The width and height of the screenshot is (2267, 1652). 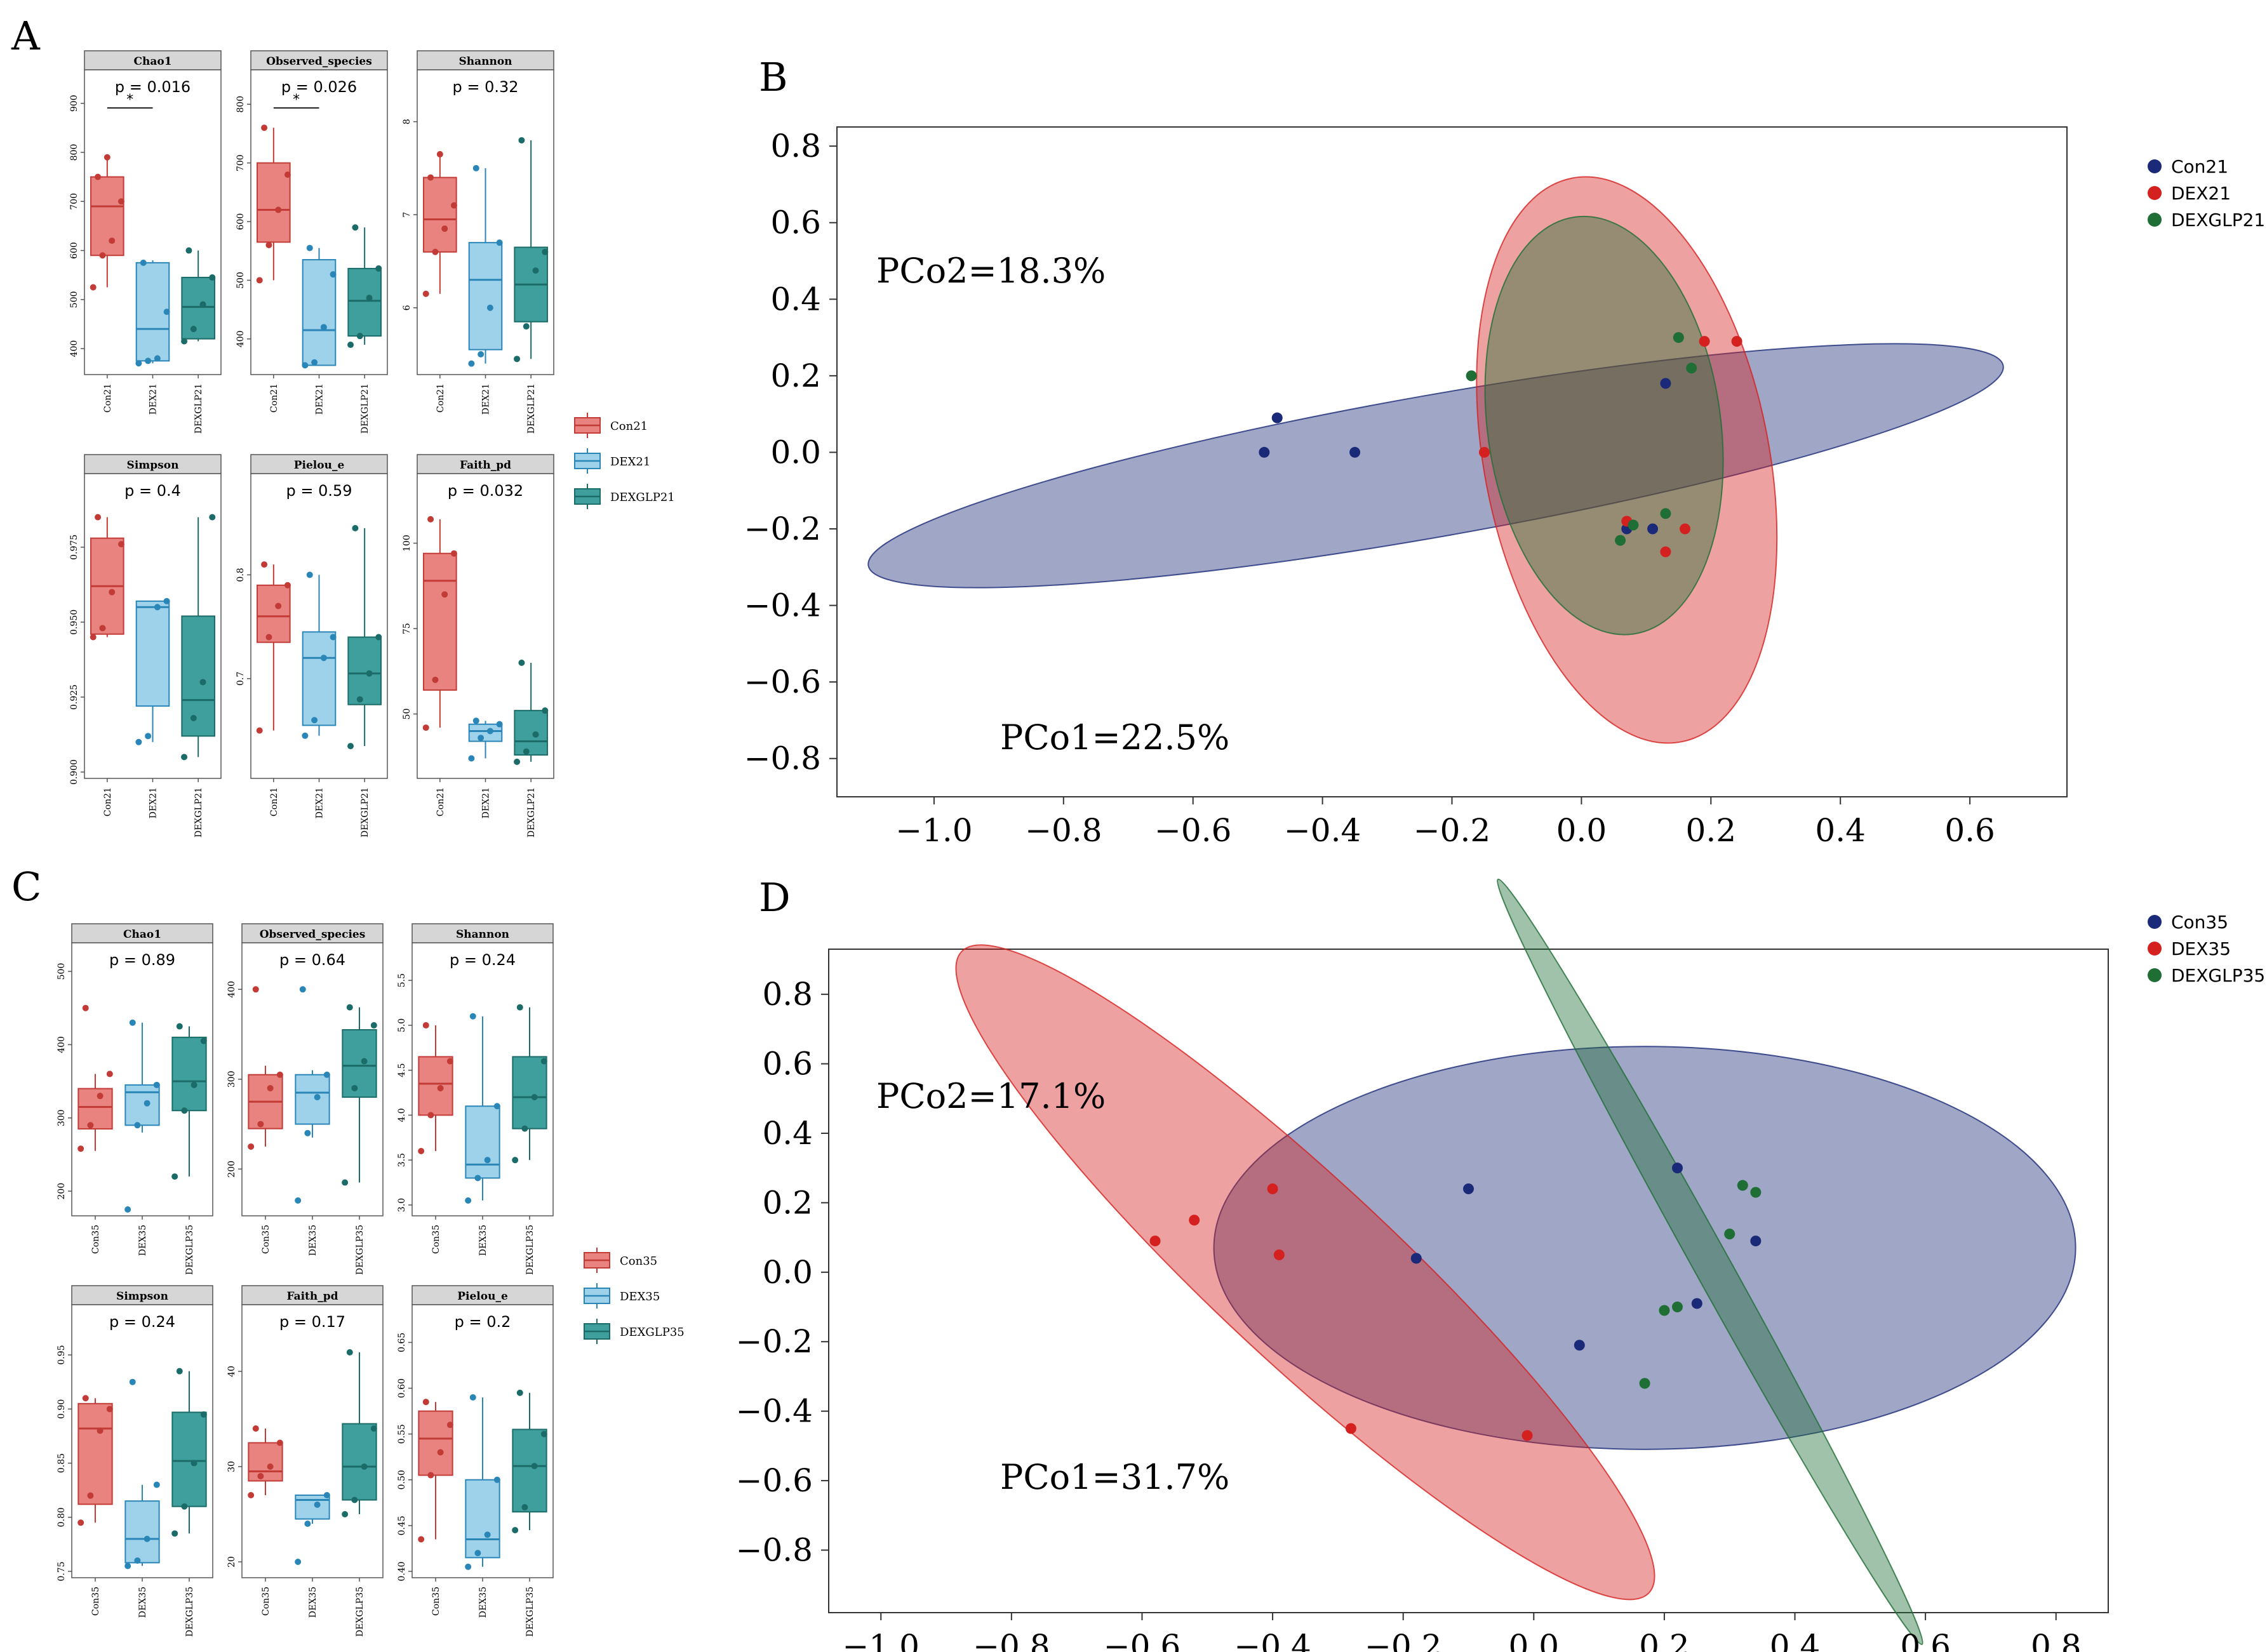 I want to click on y-tick-label: 75, so click(x=407, y=628).